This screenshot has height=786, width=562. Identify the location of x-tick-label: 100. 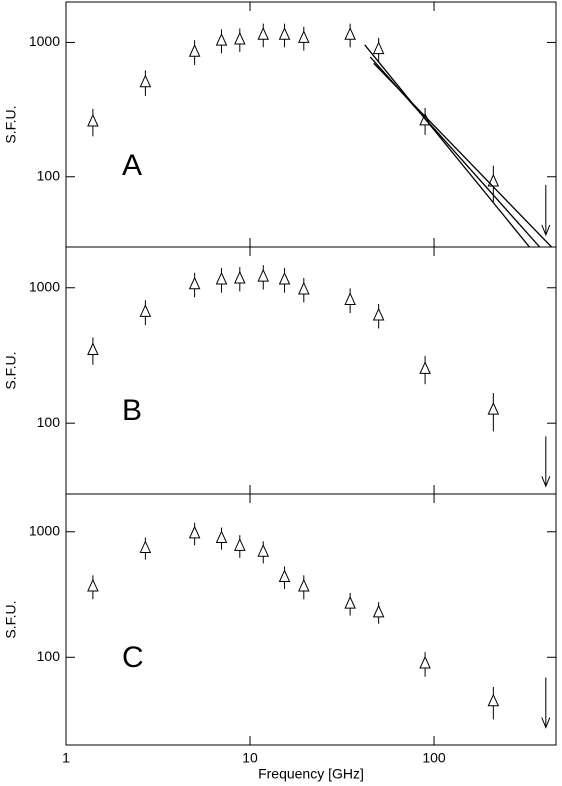
(434, 758).